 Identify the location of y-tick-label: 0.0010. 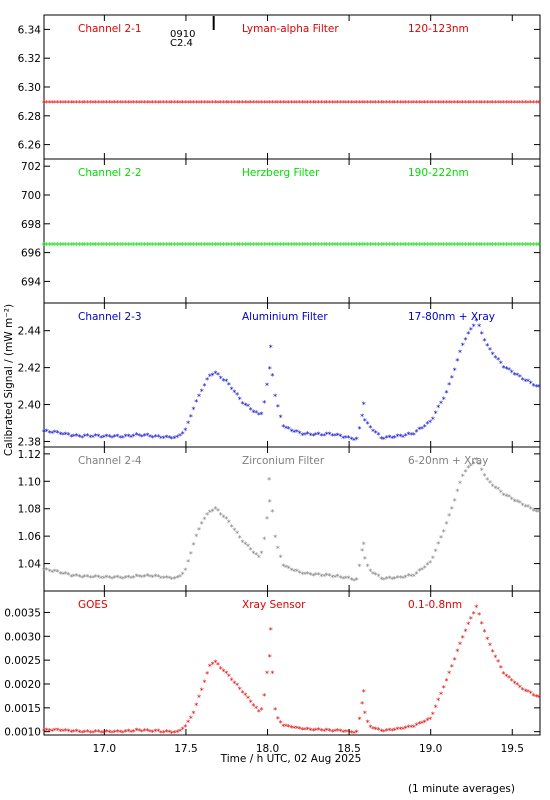
(22, 733).